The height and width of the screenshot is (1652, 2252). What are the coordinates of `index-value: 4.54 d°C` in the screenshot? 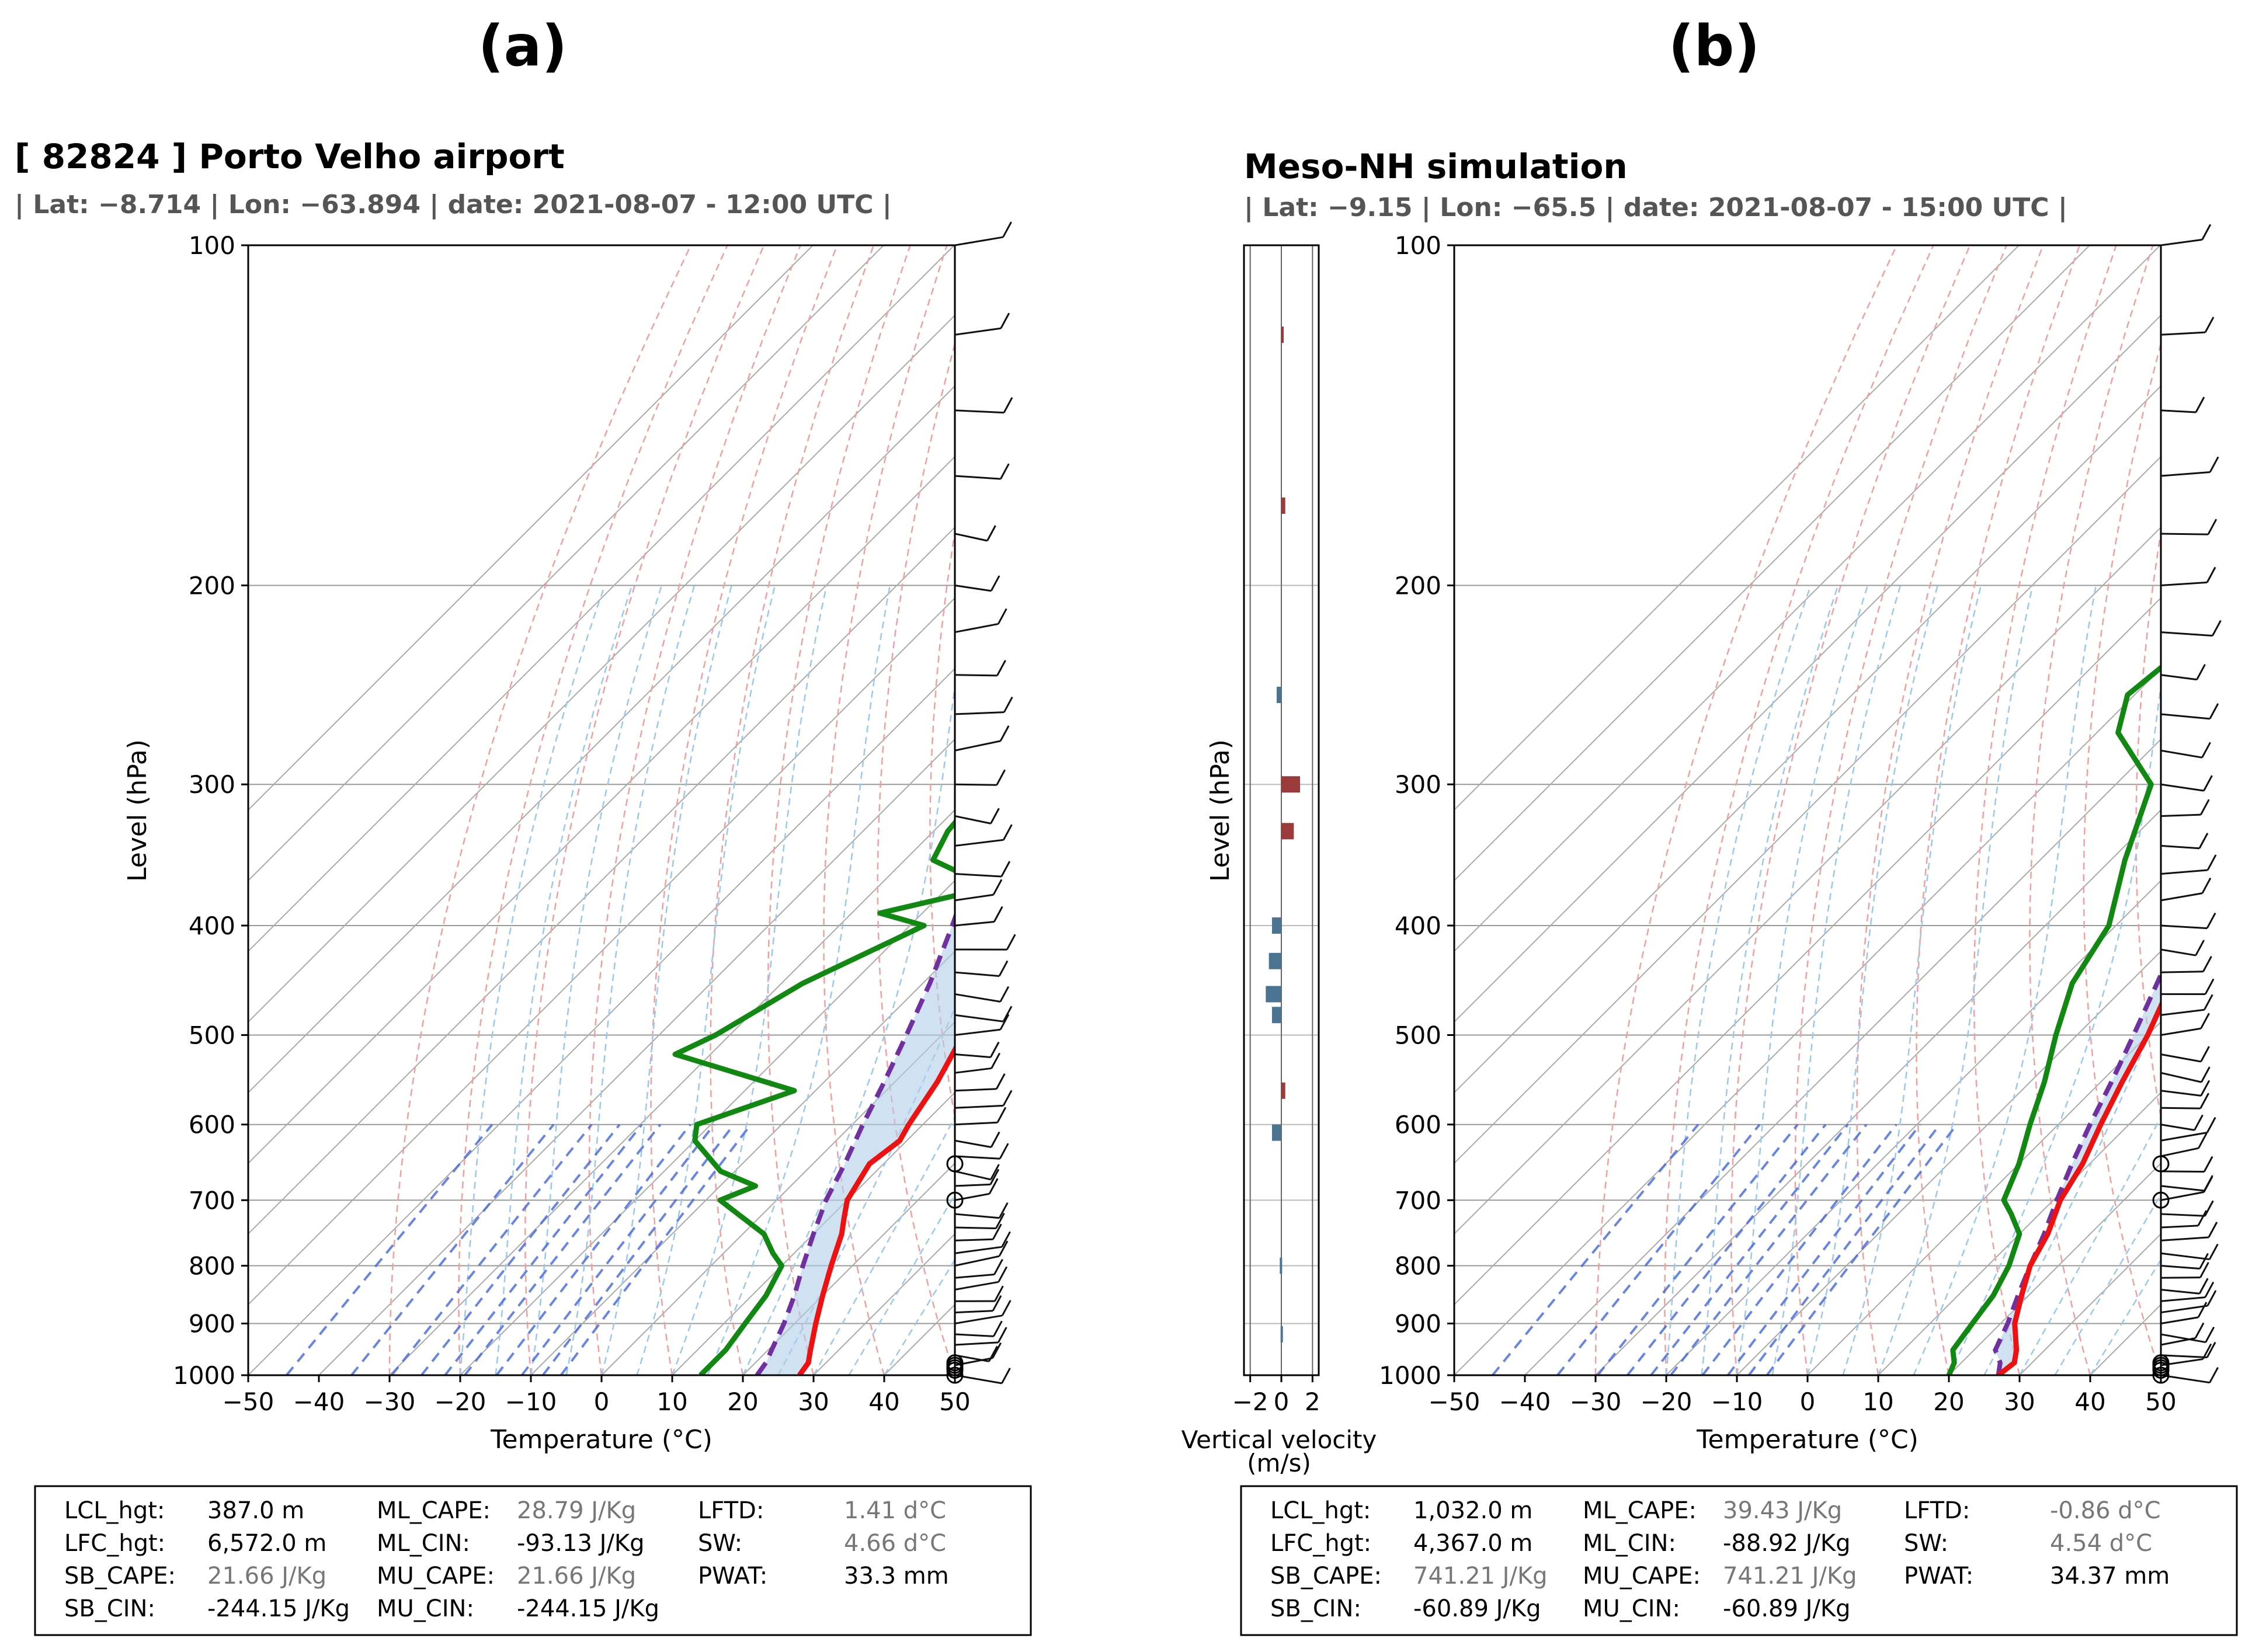 It's located at (2101, 1543).